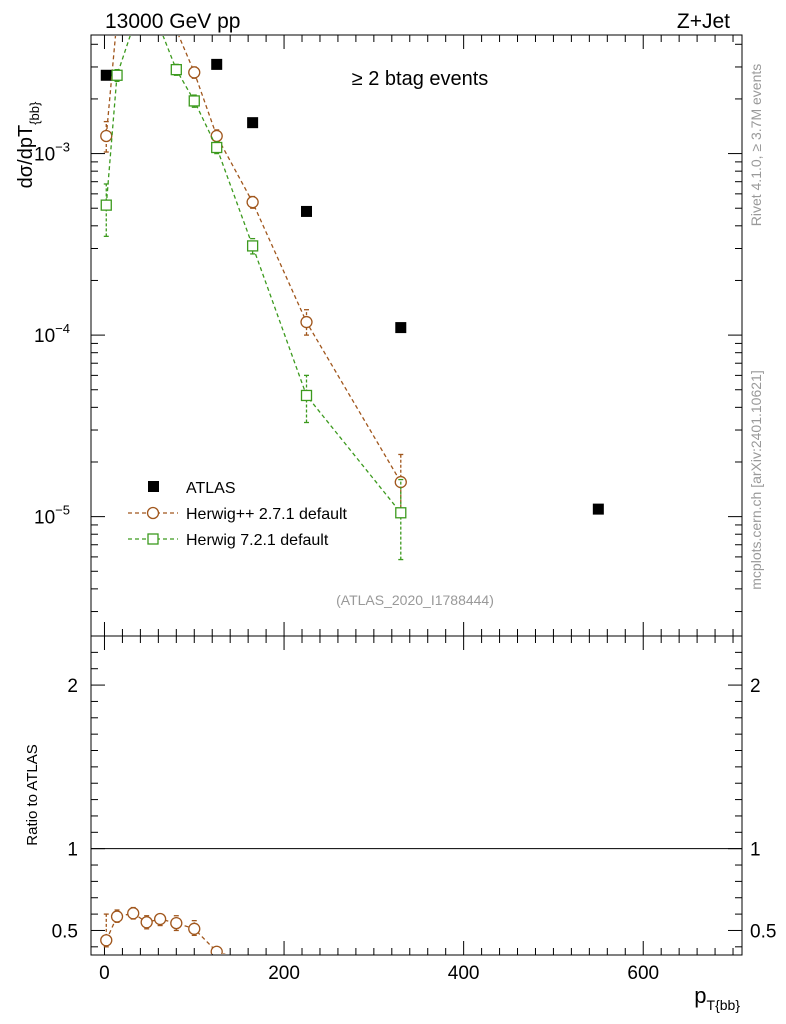 The height and width of the screenshot is (1024, 786). I want to click on ratio-y-tick-label-right: 1, so click(755, 850).